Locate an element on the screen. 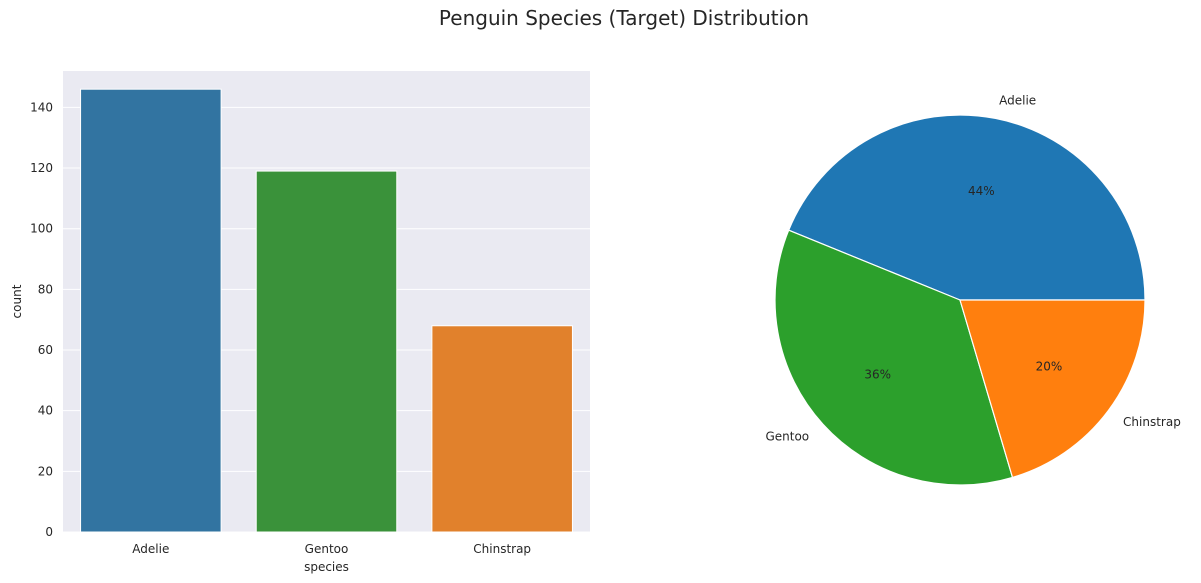 This screenshot has width=1201, height=583. x-axis-label: species is located at coordinates (326, 567).